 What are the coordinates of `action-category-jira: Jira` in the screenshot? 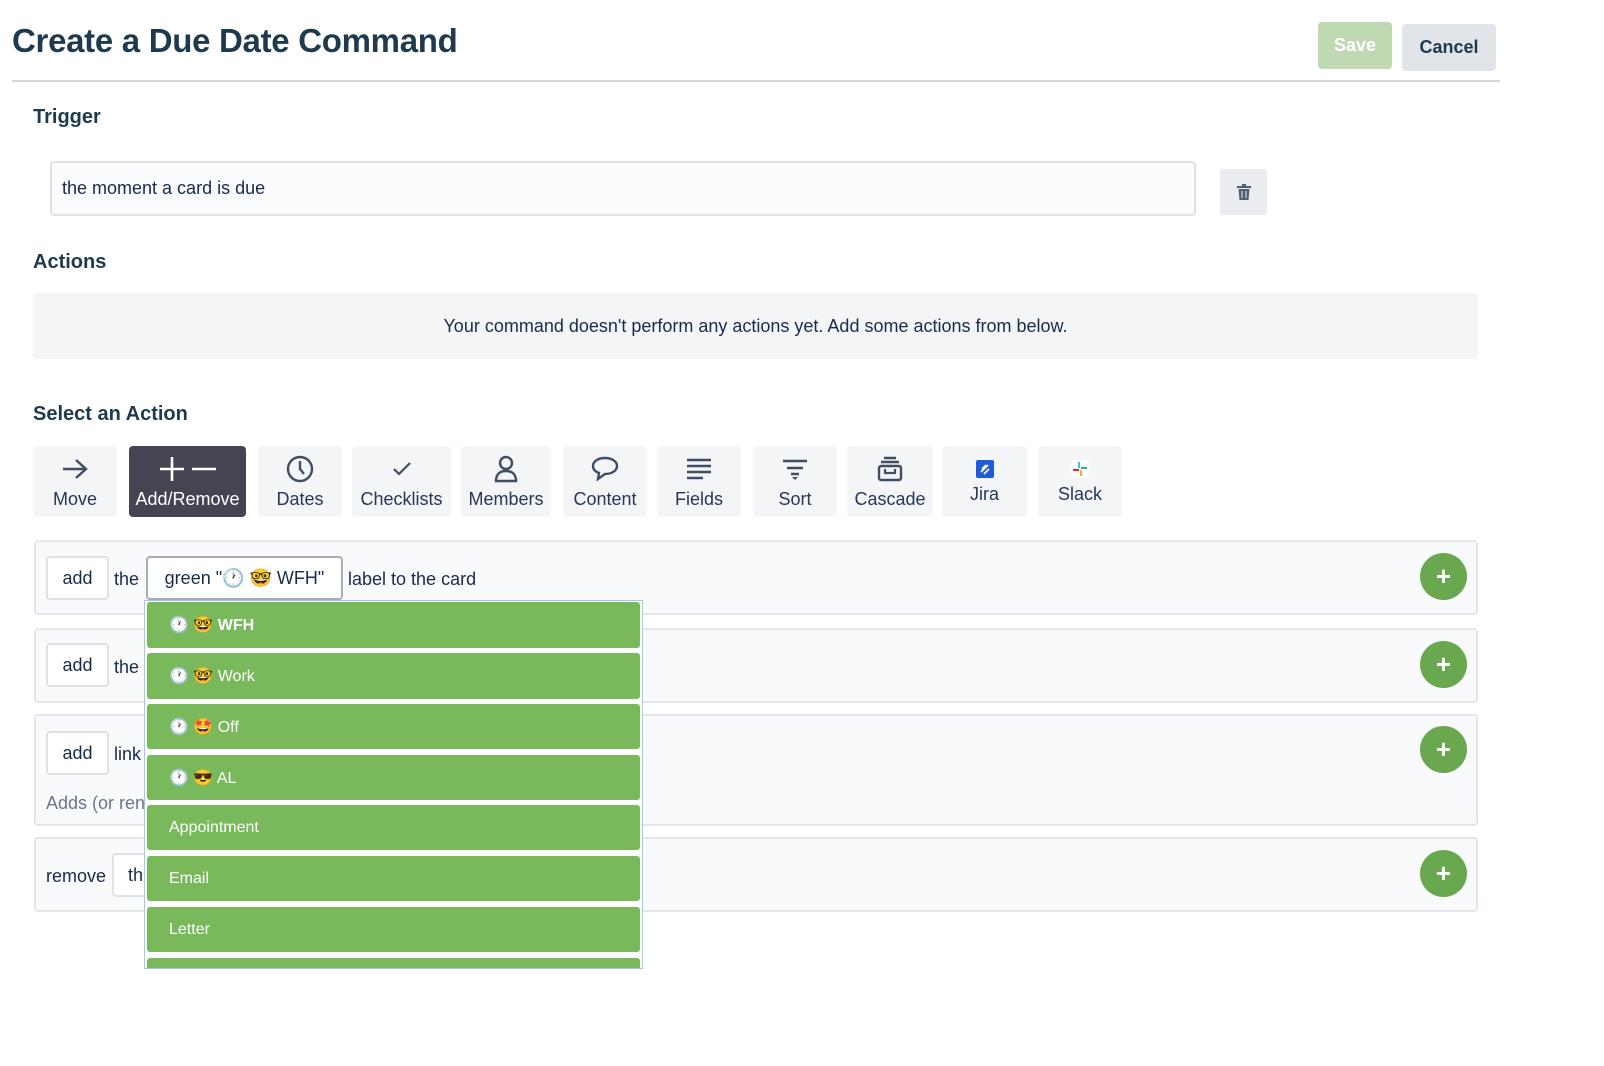 It's located at (984, 481).